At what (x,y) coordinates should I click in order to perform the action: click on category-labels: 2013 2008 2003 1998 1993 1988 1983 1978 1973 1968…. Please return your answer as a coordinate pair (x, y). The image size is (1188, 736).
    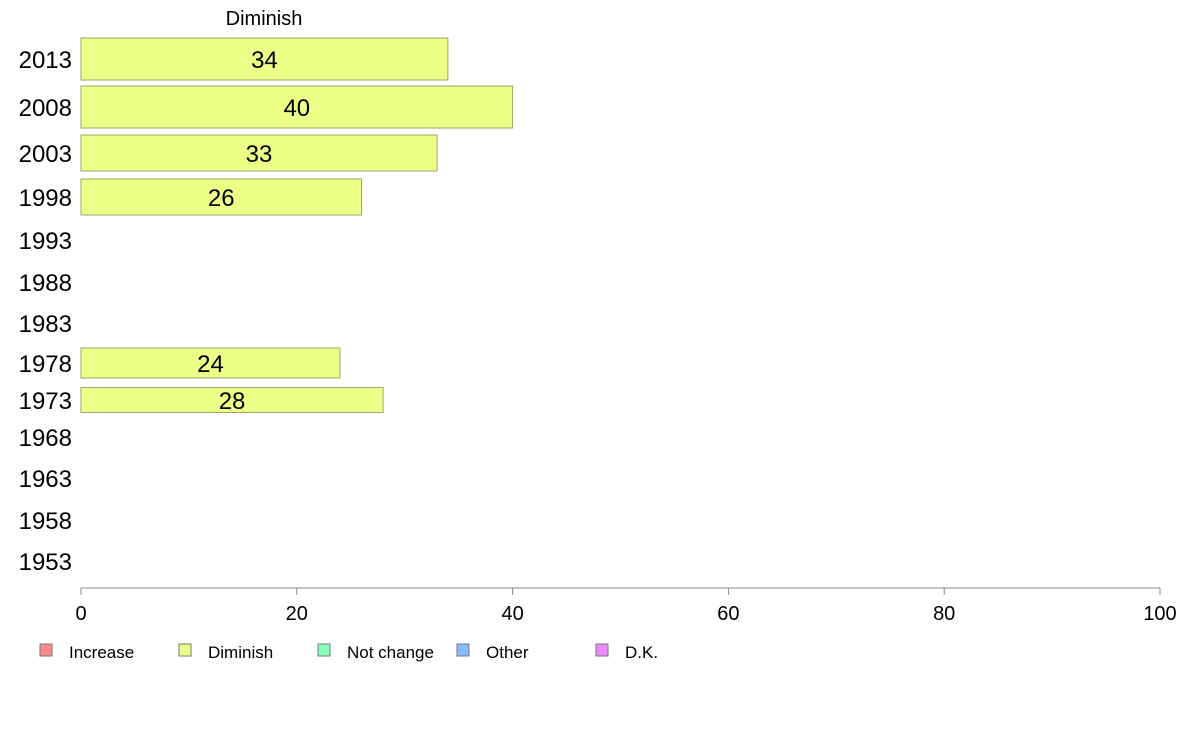
    Looking at the image, I should click on (45, 311).